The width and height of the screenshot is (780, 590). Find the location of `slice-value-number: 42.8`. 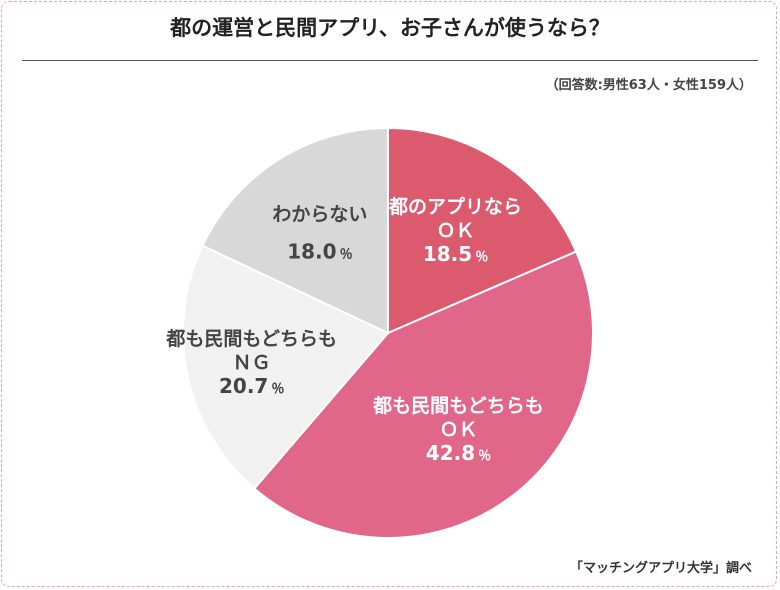

slice-value-number: 42.8 is located at coordinates (450, 453).